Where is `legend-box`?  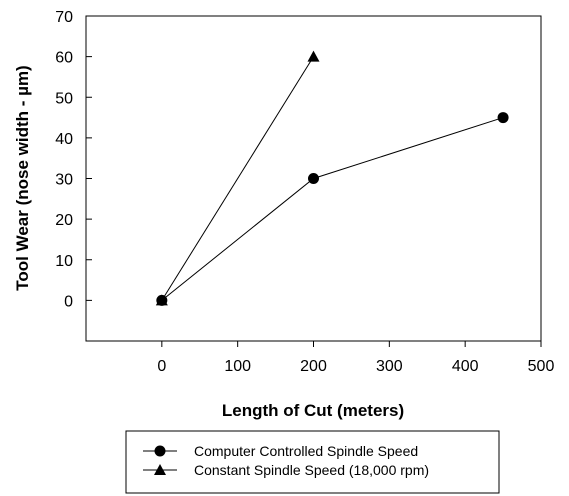
legend-box is located at coordinates (312, 462).